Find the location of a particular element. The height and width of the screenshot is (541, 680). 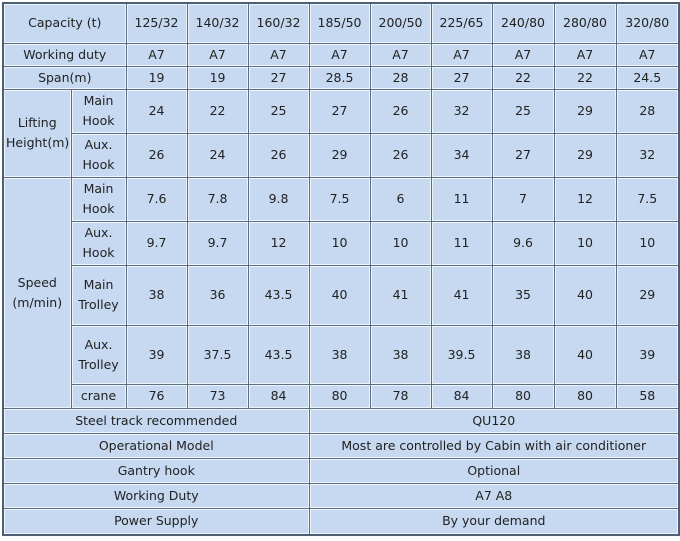

group-label: Lifting Height(m) is located at coordinates (37, 133).